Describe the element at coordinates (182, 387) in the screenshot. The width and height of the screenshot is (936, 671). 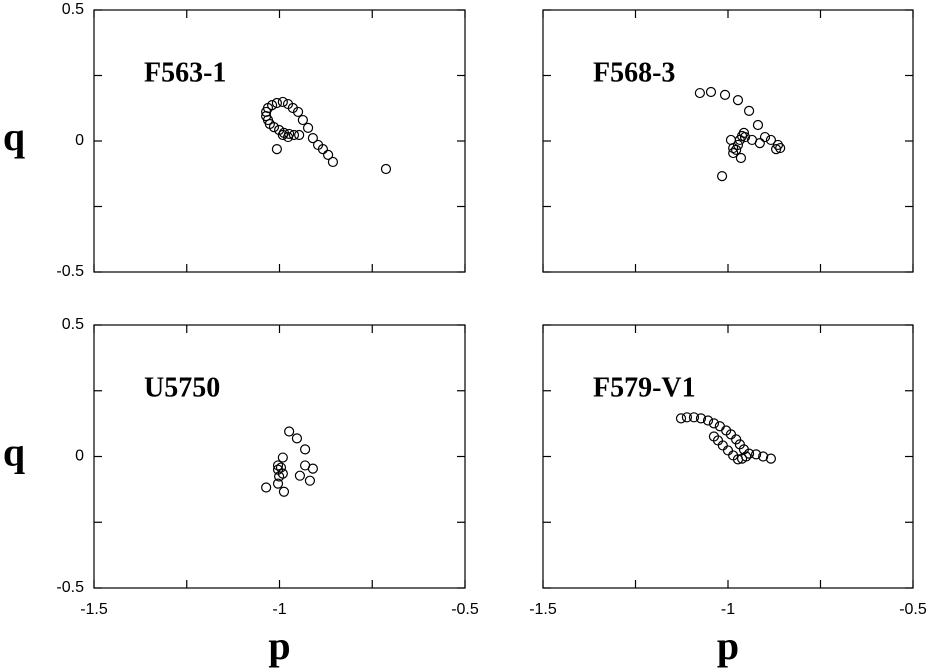
I see `panel-title: U5750` at that location.